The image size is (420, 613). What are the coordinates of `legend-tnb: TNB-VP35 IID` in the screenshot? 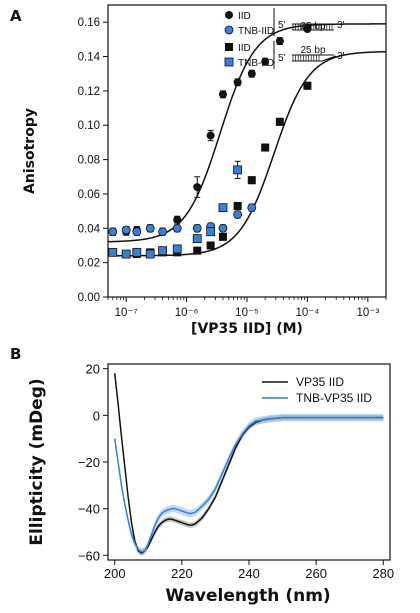 It's located at (334, 398).